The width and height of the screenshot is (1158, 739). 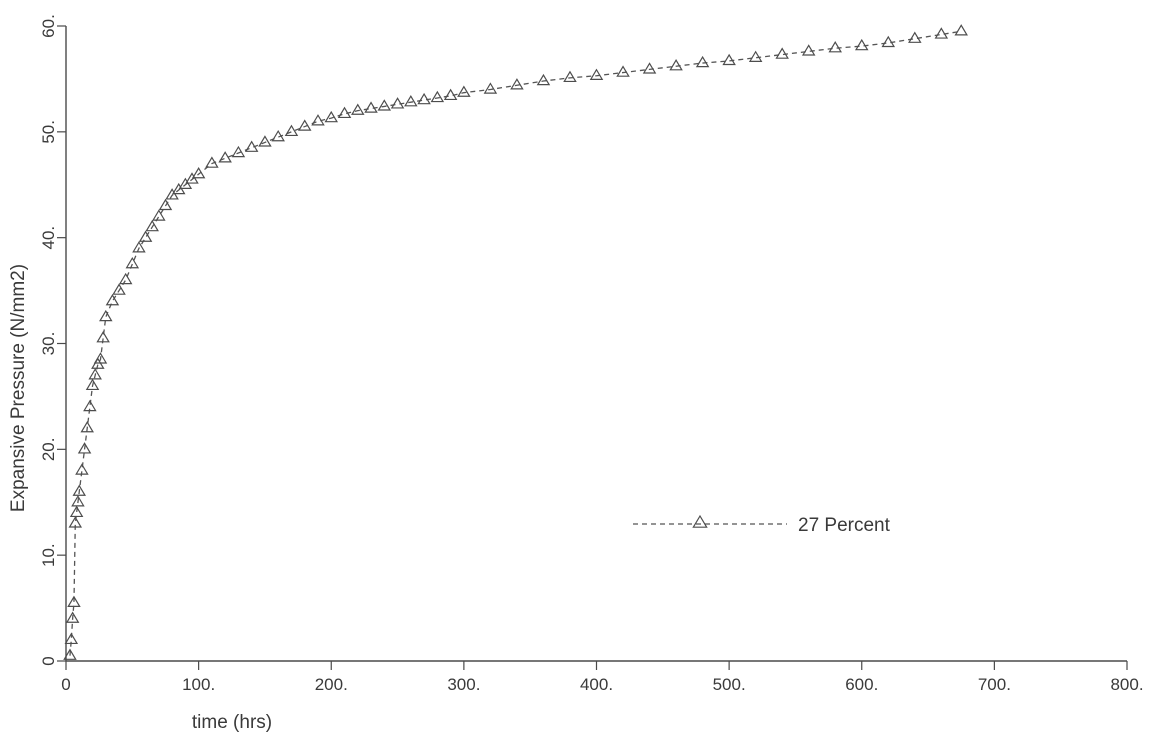 I want to click on y-tick-label: 10., so click(x=48, y=555).